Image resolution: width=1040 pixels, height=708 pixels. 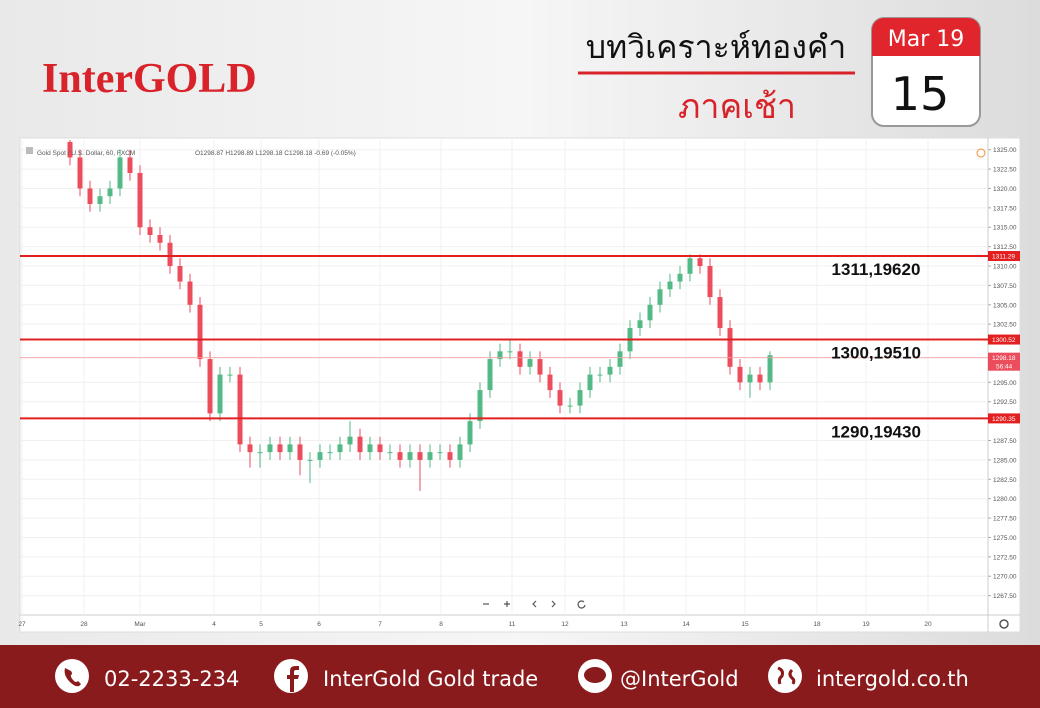 What do you see at coordinates (581, 604) in the screenshot?
I see `reset` at bounding box center [581, 604].